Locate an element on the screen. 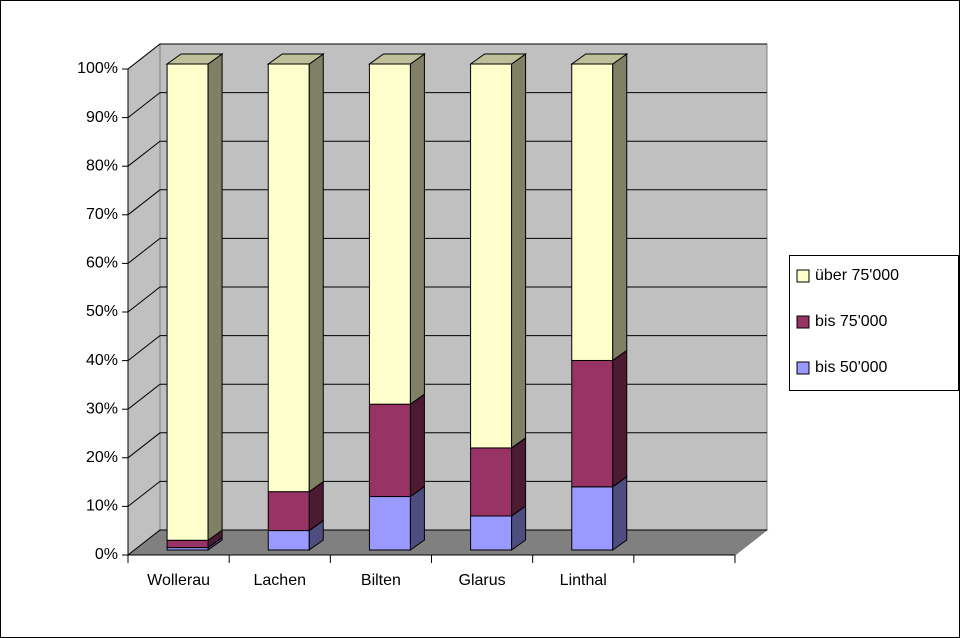 Image resolution: width=961 pixels, height=638 pixels. floor is located at coordinates (447, 542).